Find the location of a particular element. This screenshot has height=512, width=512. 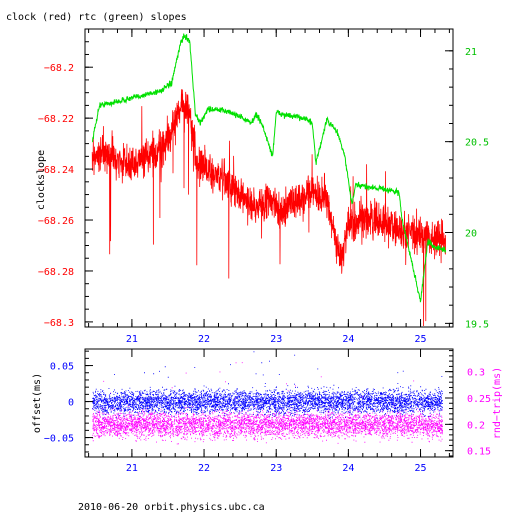

offset-axis-label: offset(ms) is located at coordinates (37, 403).